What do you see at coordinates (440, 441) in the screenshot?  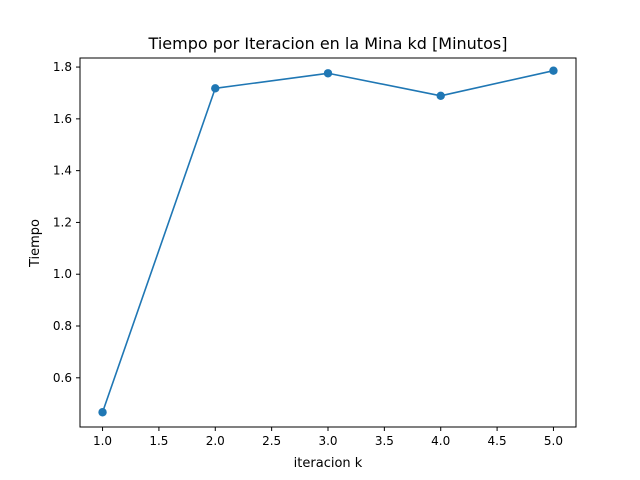 I see `x-tick-label: 4.0` at bounding box center [440, 441].